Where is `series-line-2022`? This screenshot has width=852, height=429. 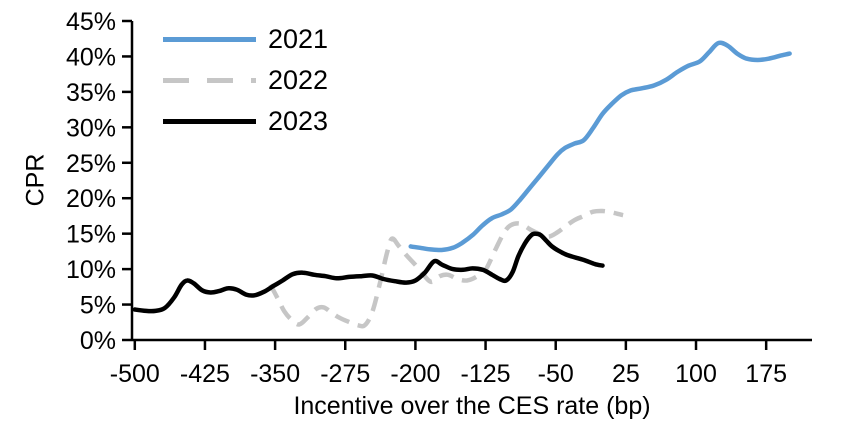 series-line-2022 is located at coordinates (446, 268).